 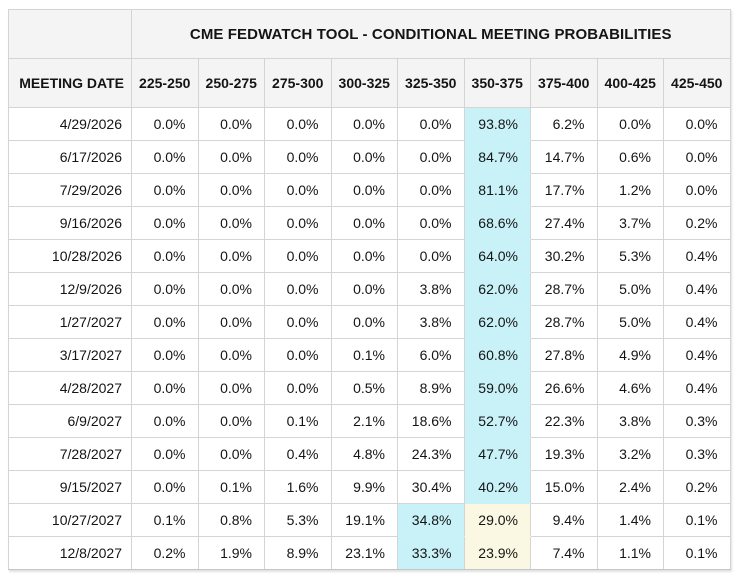 What do you see at coordinates (70, 34) in the screenshot?
I see `corner-cell` at bounding box center [70, 34].